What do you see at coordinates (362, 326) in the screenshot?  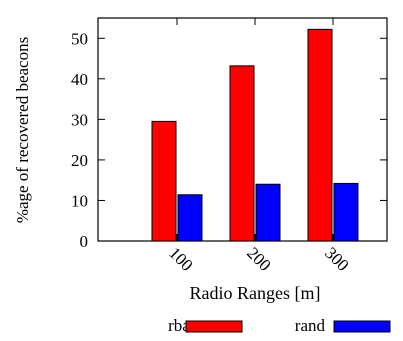 I see `legend-swatch-rand` at bounding box center [362, 326].